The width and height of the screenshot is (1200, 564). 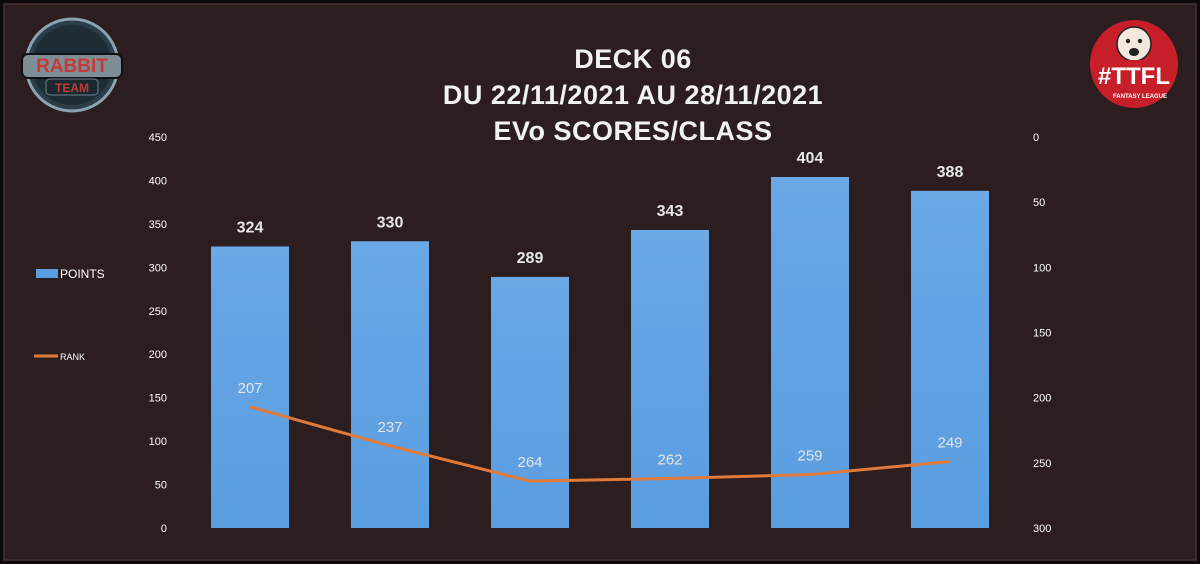 I want to click on y-right-tick-6: 300, so click(x=1042, y=529).